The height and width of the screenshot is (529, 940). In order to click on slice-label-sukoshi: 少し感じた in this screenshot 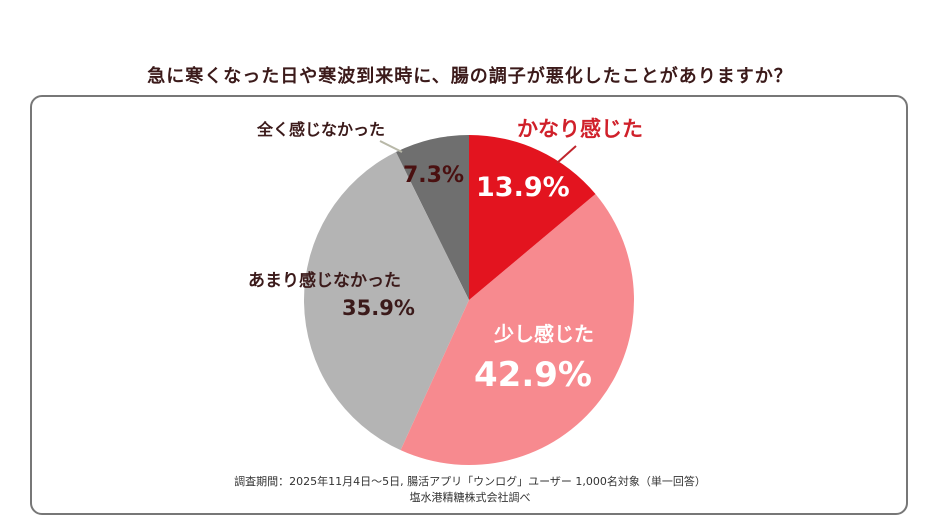, I will do `click(544, 334)`.